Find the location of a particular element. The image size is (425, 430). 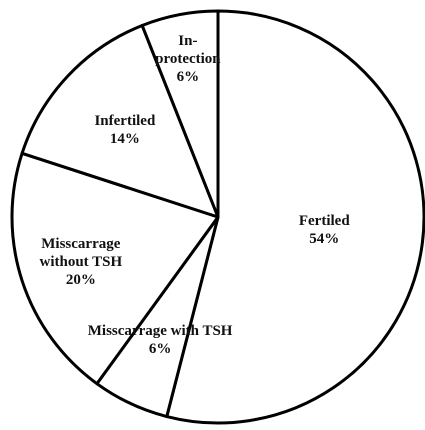

value-label: 14% is located at coordinates (124, 138).